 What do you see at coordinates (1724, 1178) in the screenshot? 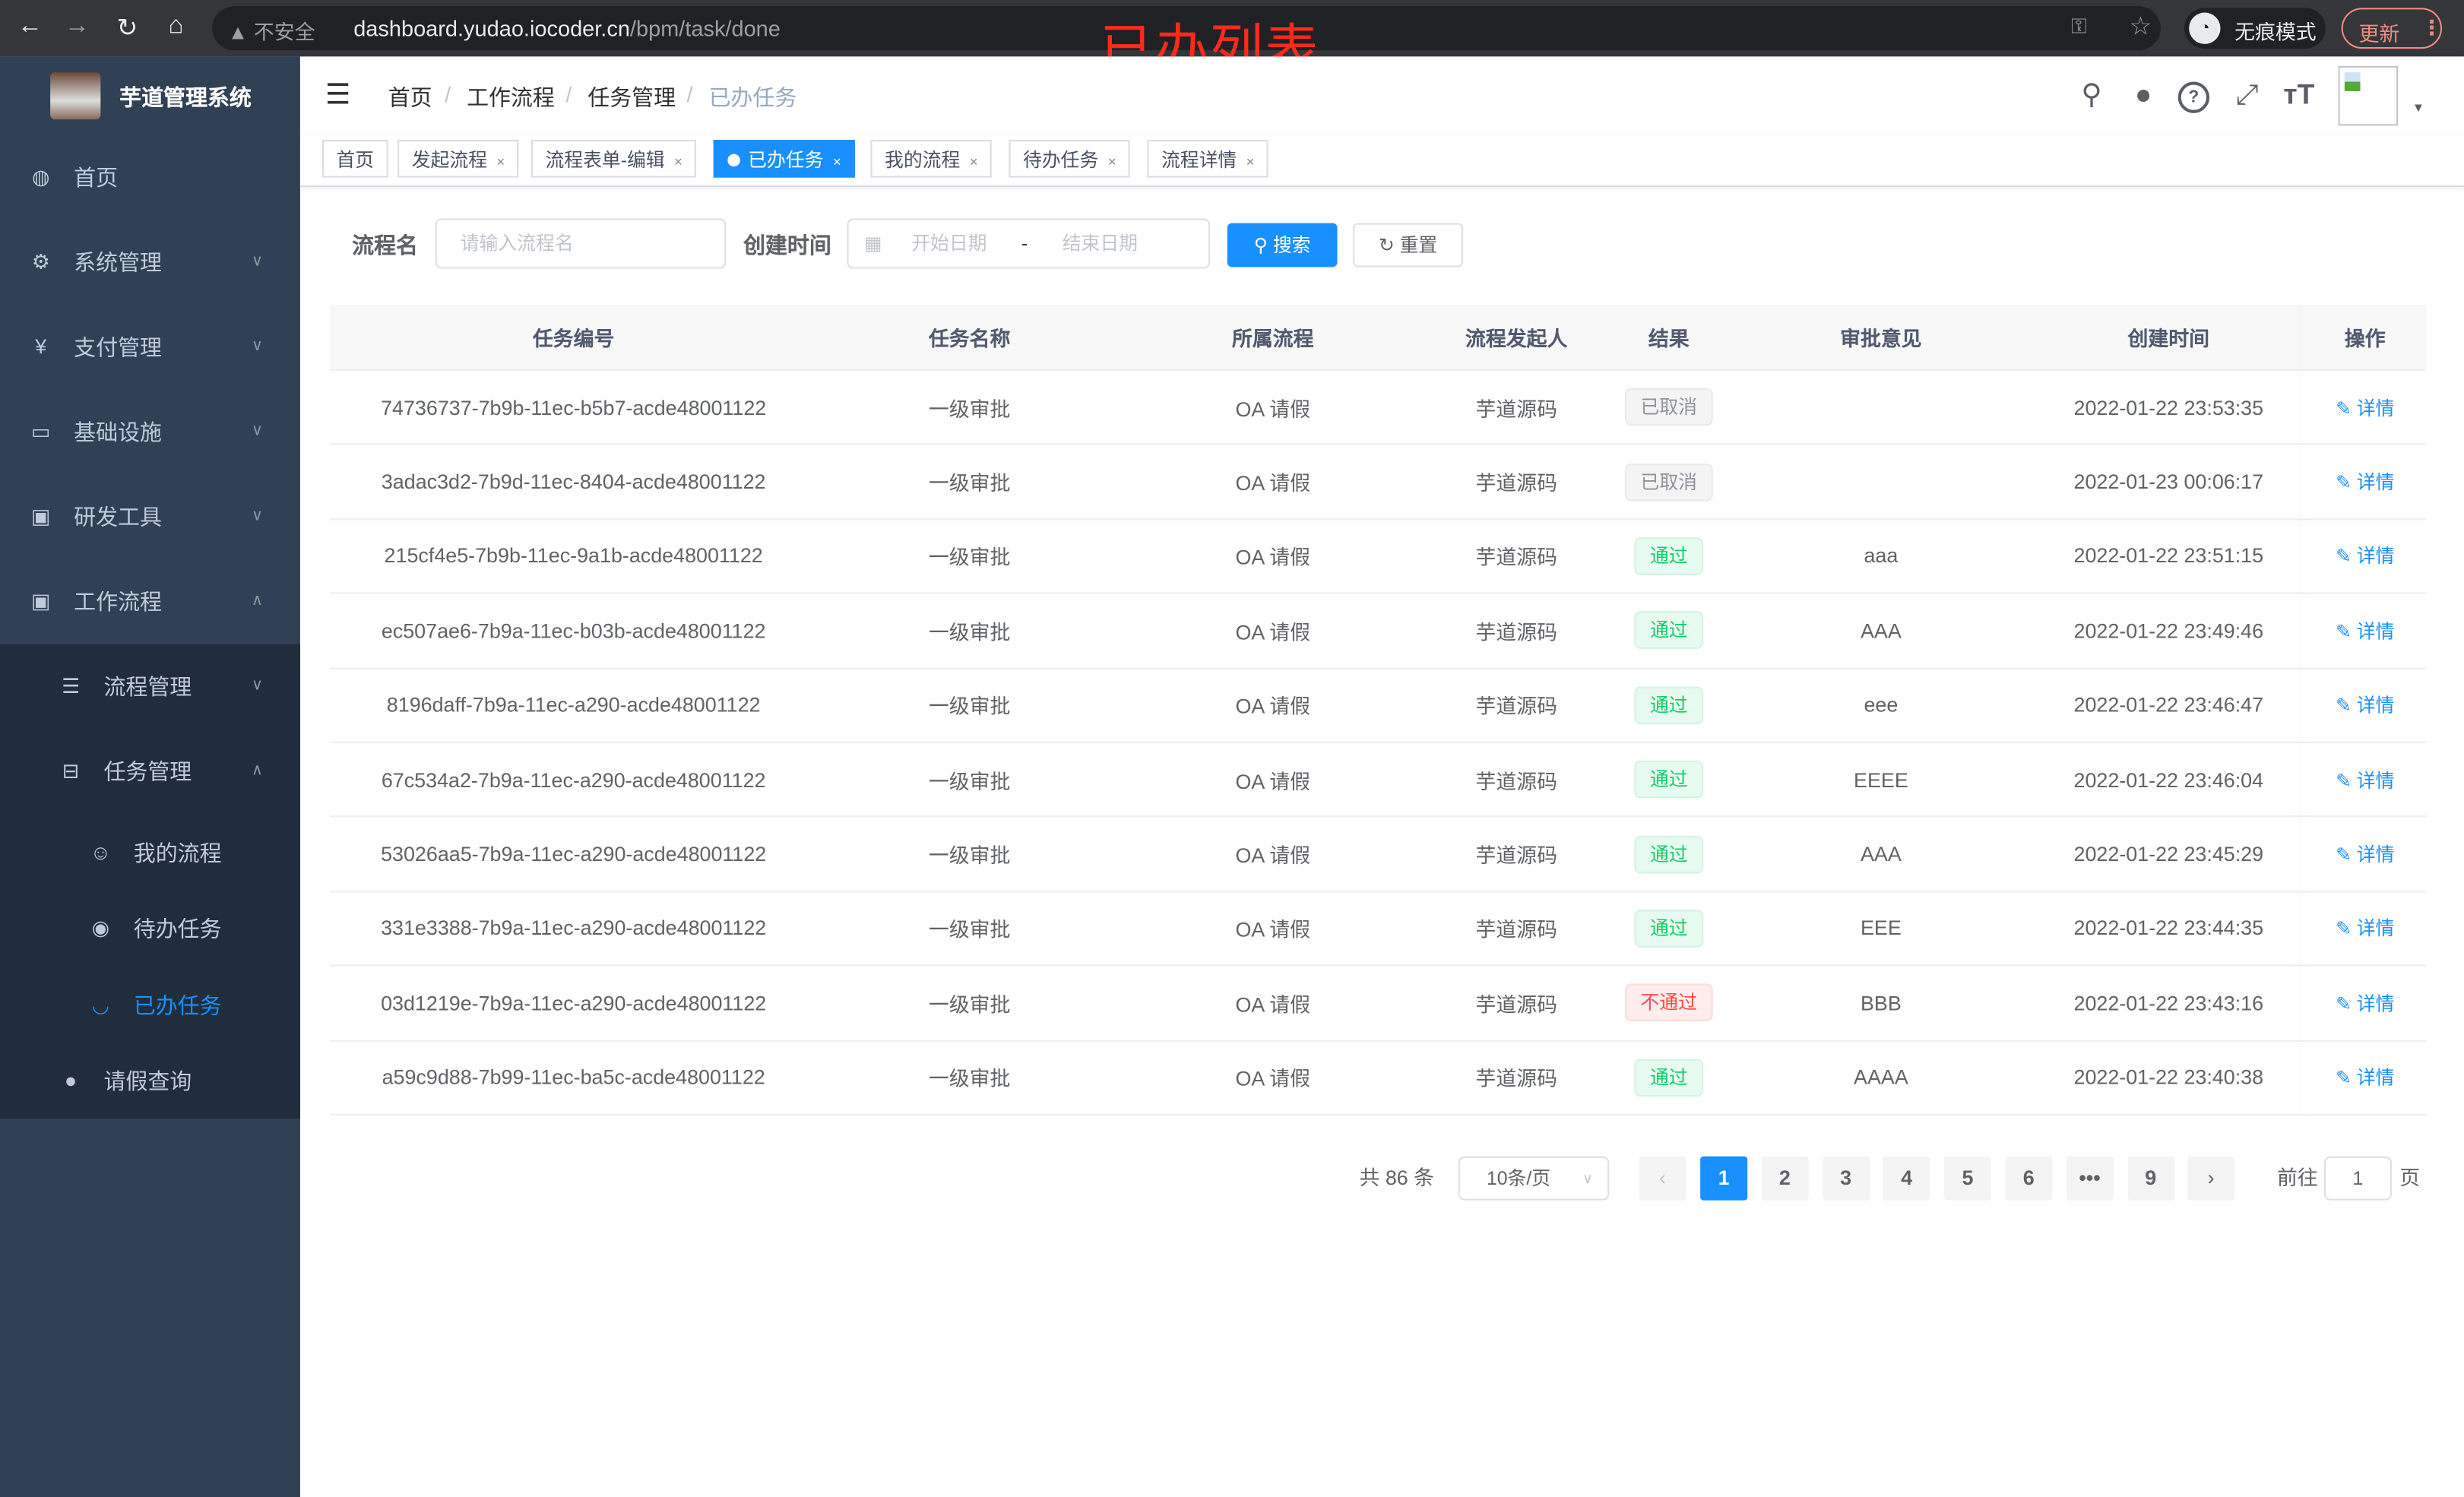
I see `page-button: 1` at bounding box center [1724, 1178].